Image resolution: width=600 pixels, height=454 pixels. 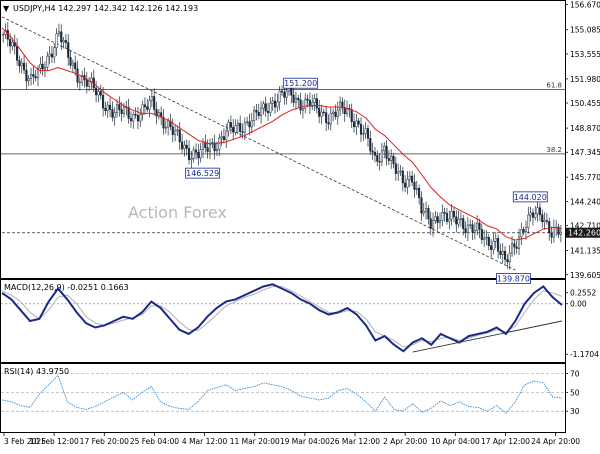 I want to click on time-tick-label: 10 Feb 12:00, so click(x=54, y=441).